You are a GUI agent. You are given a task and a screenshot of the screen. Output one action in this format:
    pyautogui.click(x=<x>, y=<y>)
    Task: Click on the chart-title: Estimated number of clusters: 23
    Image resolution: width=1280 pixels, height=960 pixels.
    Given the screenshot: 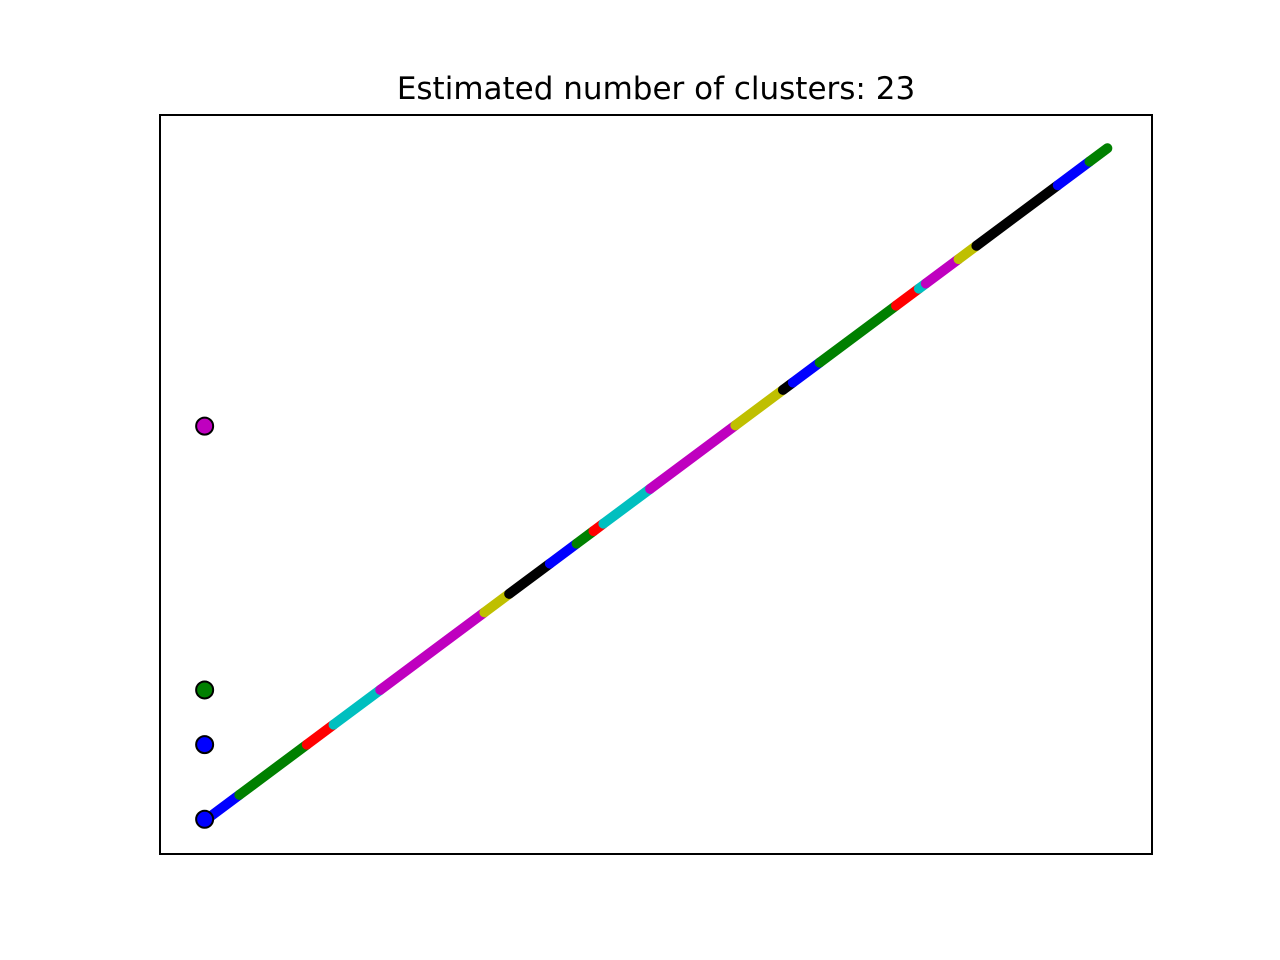 What is the action you would take?
    pyautogui.click(x=656, y=89)
    